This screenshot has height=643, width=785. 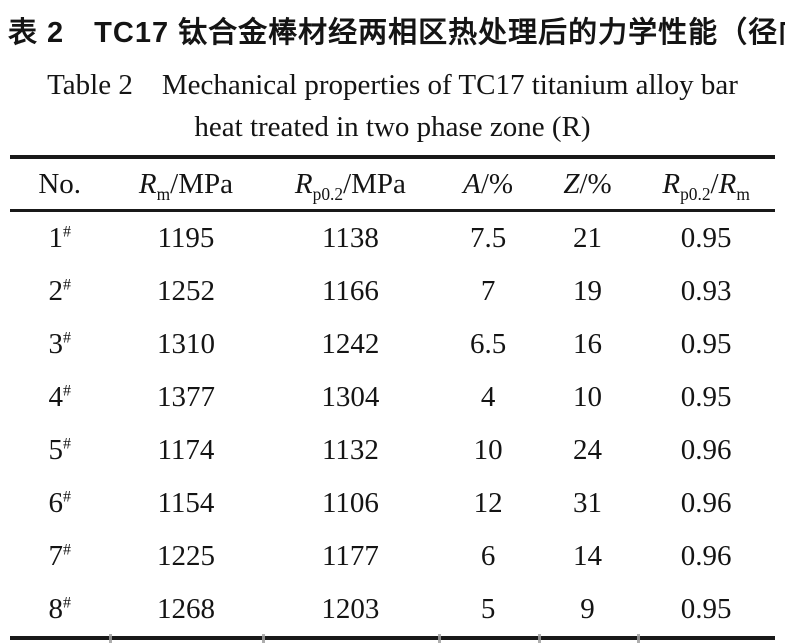 What do you see at coordinates (350, 609) in the screenshot?
I see `cell-yield-strength: 1203` at bounding box center [350, 609].